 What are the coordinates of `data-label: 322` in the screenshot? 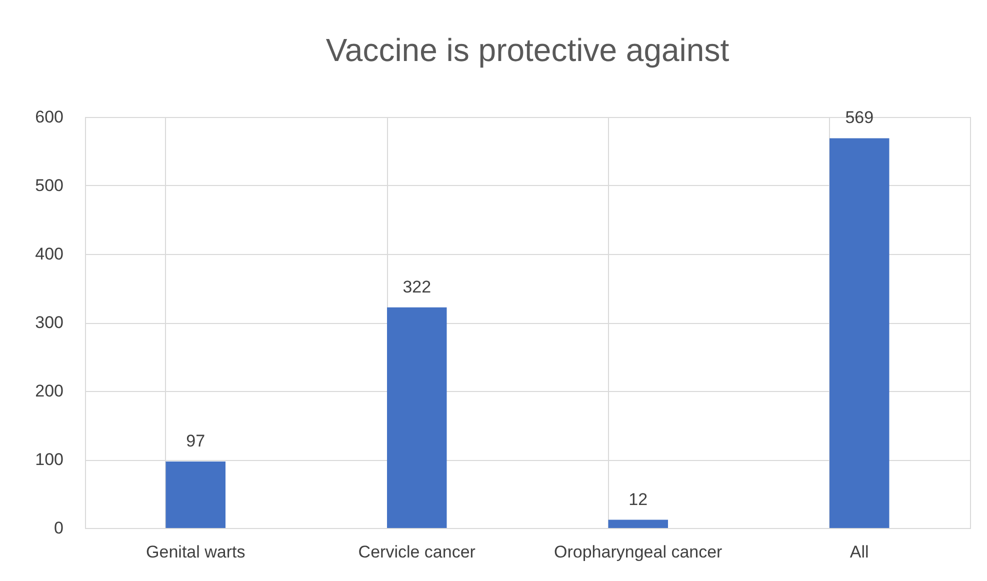 It's located at (417, 286).